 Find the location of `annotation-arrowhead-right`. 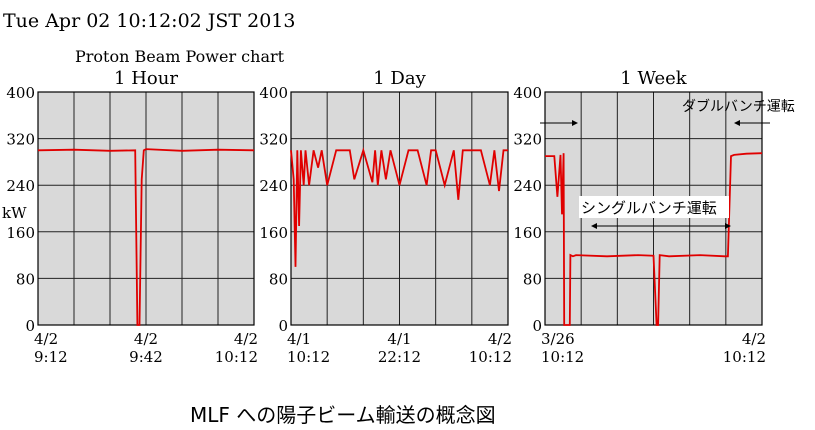

annotation-arrowhead-right is located at coordinates (737, 123).